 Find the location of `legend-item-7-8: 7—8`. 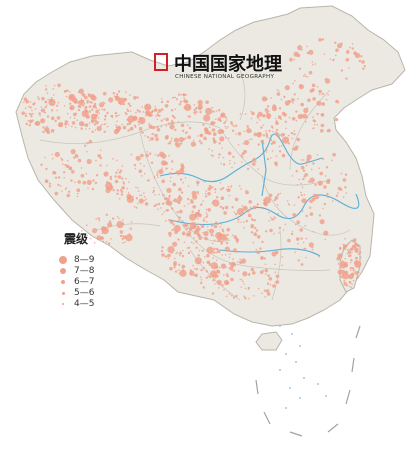

legend-item-7-8: 7—8 is located at coordinates (101, 272).